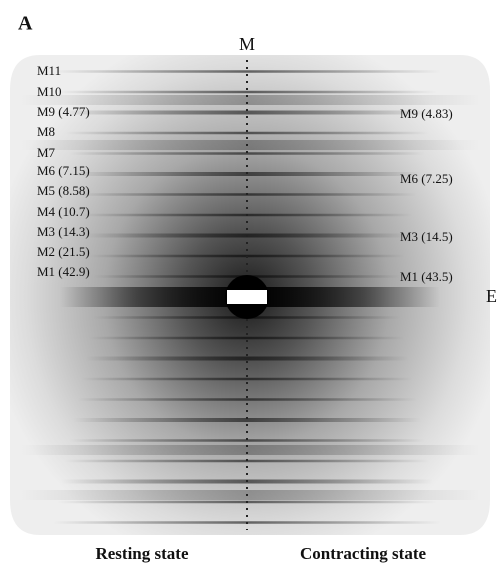 This screenshot has height=569, width=498. What do you see at coordinates (46, 131) in the screenshot?
I see `reflection-label: M8` at bounding box center [46, 131].